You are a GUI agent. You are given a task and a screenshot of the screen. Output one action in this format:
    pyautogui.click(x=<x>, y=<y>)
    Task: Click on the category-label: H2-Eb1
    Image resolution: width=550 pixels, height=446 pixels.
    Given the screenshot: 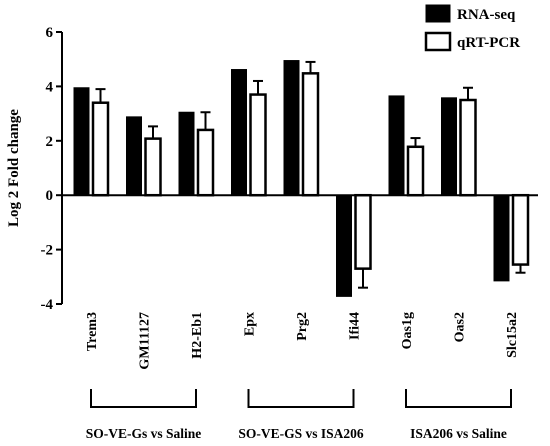 What is the action you would take?
    pyautogui.click(x=197, y=335)
    